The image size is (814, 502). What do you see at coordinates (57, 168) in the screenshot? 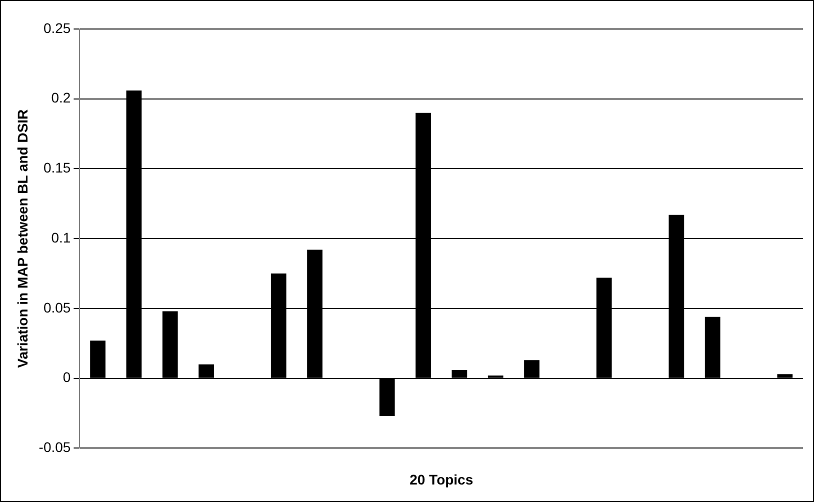
I see `y-tick-label: 0.15` at bounding box center [57, 168].